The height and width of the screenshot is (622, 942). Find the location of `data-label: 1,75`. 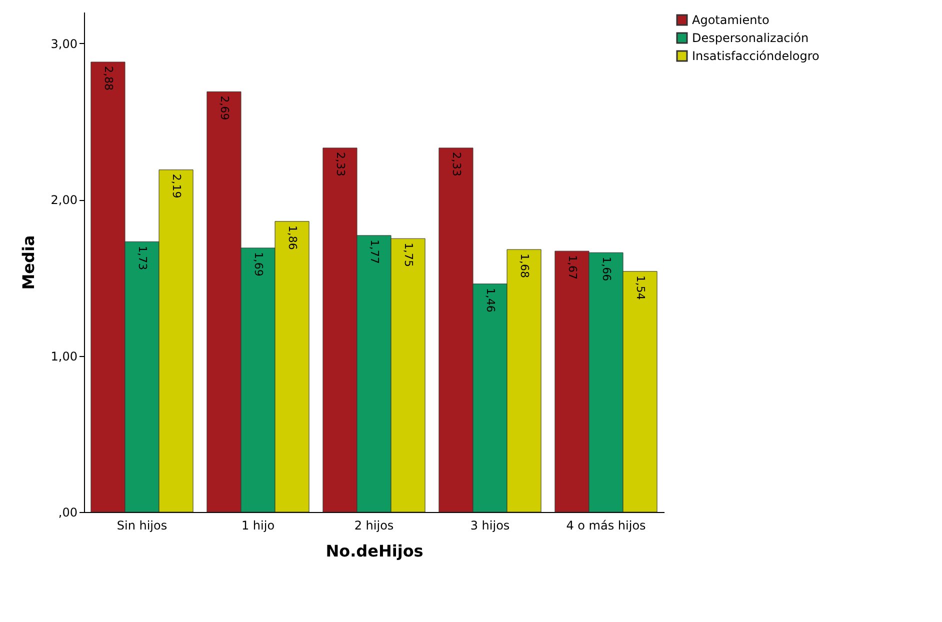

data-label: 1,75 is located at coordinates (409, 255).